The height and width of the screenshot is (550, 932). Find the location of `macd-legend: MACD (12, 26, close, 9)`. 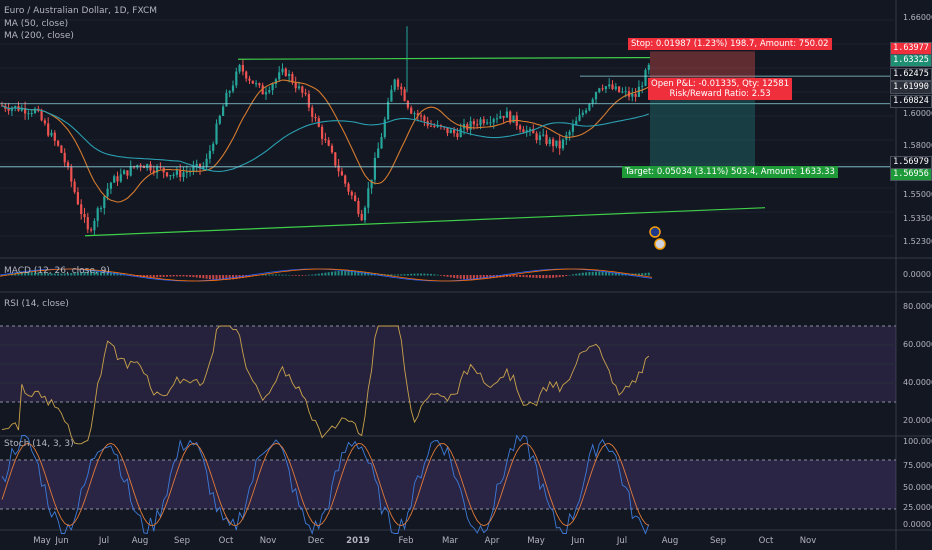

macd-legend: MACD (12, 26, close, 9) is located at coordinates (57, 271).